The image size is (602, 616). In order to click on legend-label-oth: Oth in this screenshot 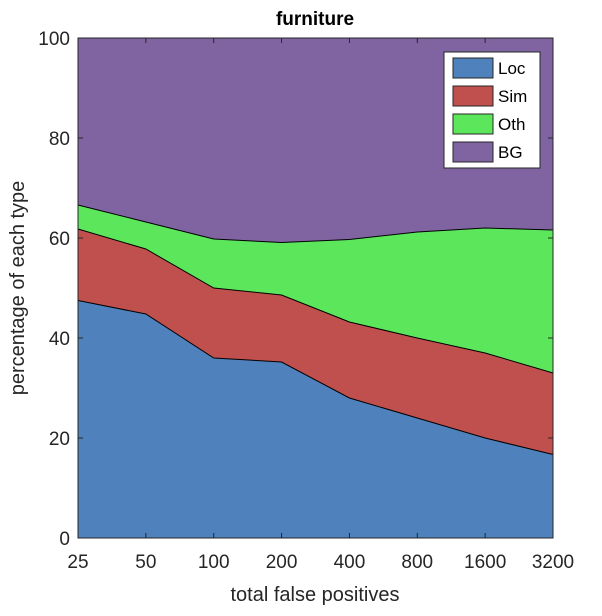, I will do `click(511, 124)`.